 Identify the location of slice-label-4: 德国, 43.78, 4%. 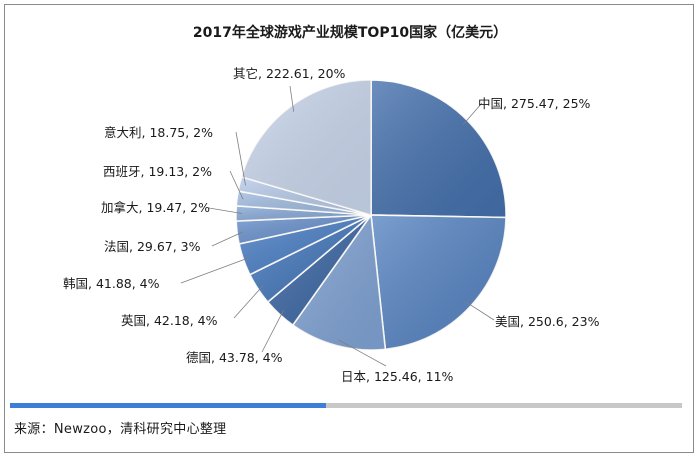
(234, 357).